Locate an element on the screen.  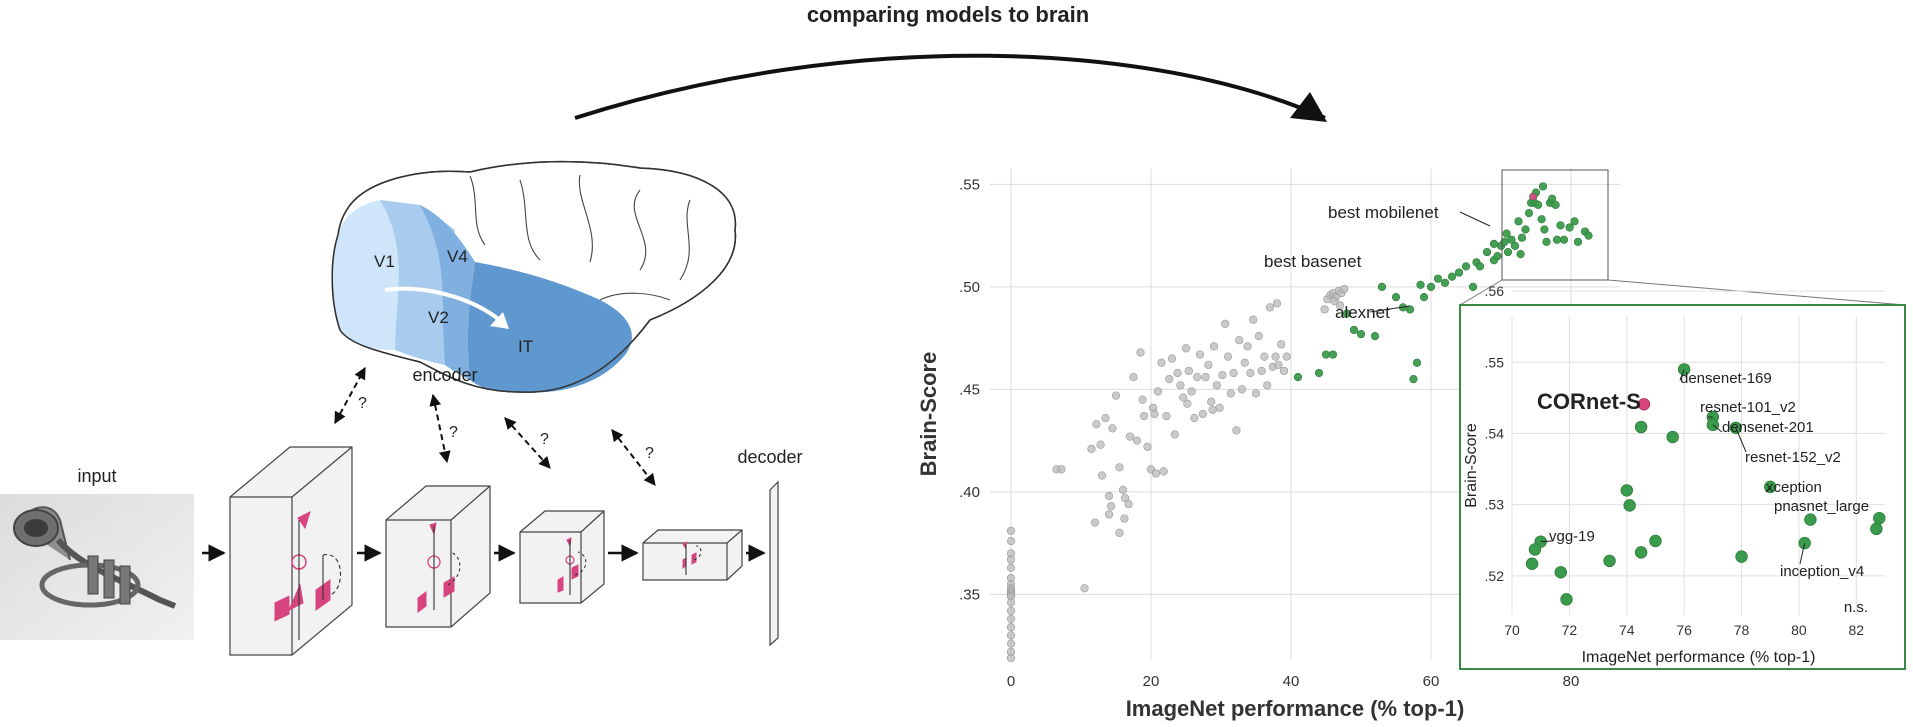
y-tick-label: .35 is located at coordinates (969, 594).